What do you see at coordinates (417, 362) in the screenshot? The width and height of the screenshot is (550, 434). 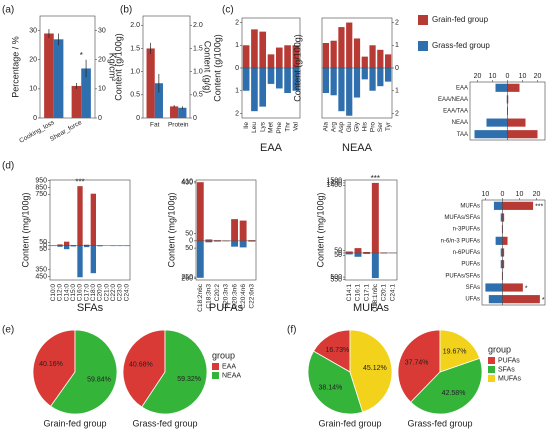 I see `slice-label: 37.74%` at bounding box center [417, 362].